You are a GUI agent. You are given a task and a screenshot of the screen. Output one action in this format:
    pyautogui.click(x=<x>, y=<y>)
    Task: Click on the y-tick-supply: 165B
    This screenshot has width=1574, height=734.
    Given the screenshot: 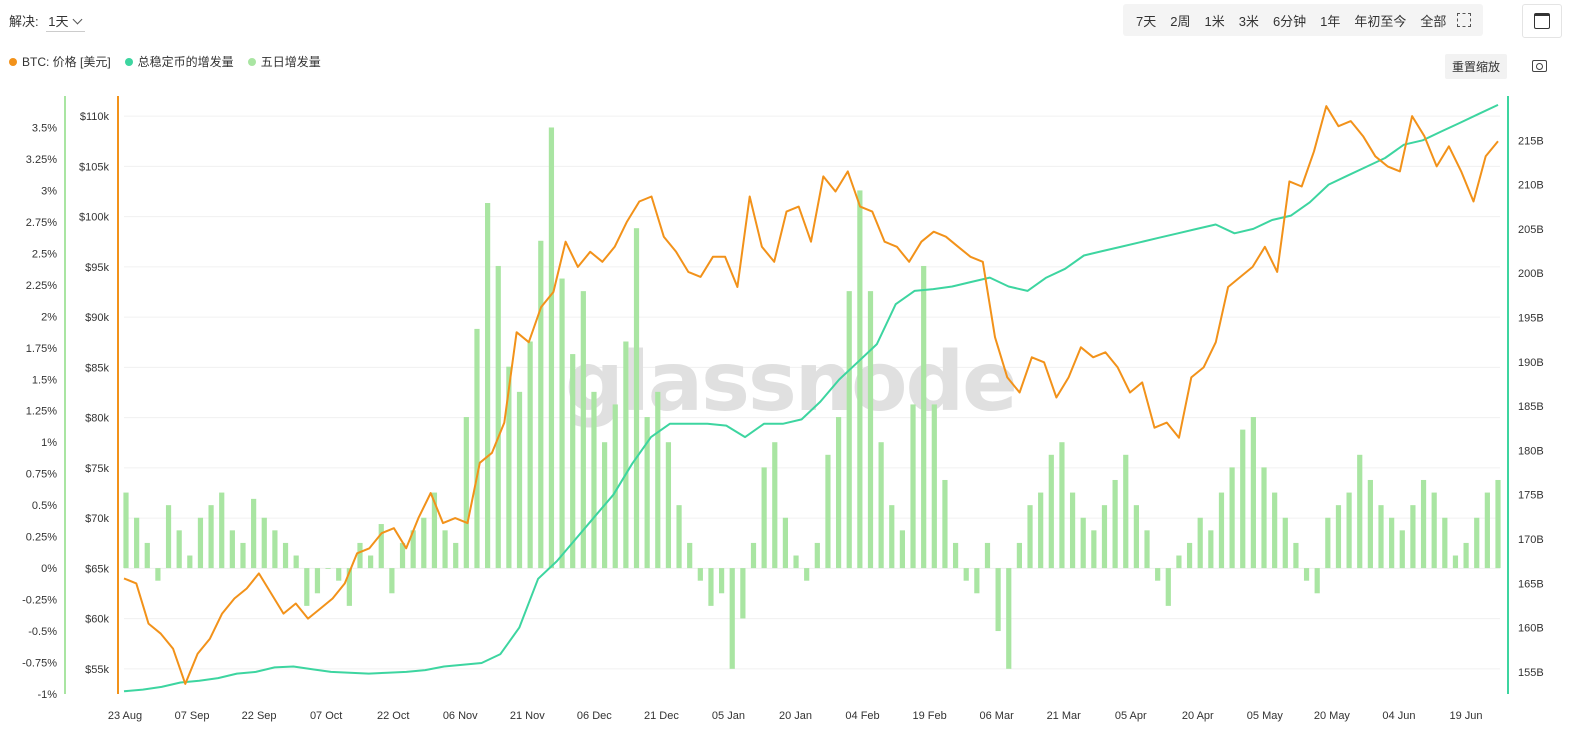 What is the action you would take?
    pyautogui.click(x=1531, y=584)
    